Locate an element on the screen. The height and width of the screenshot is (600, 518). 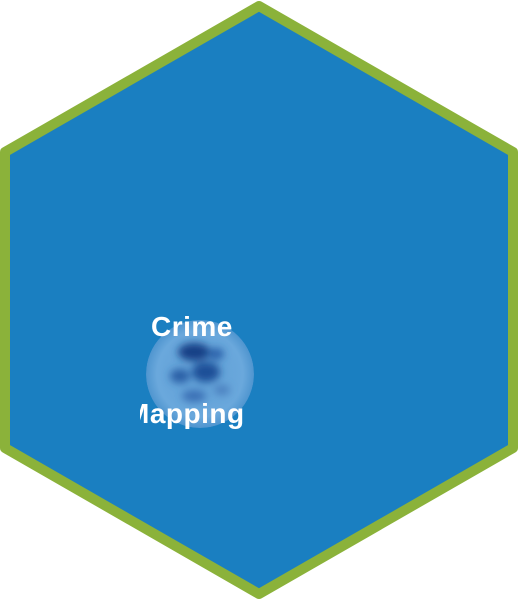
tile-label-line2: Mapping is located at coordinates (192, 413).